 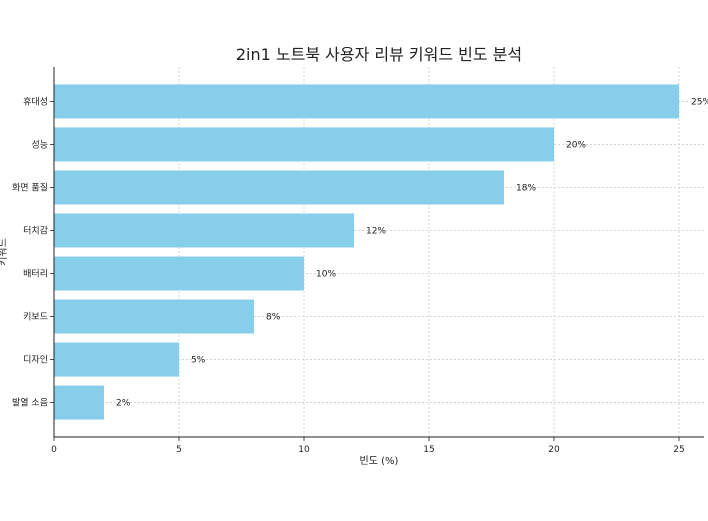 What do you see at coordinates (30, 403) in the screenshot?
I see `y-tick-label: 발열 소음` at bounding box center [30, 403].